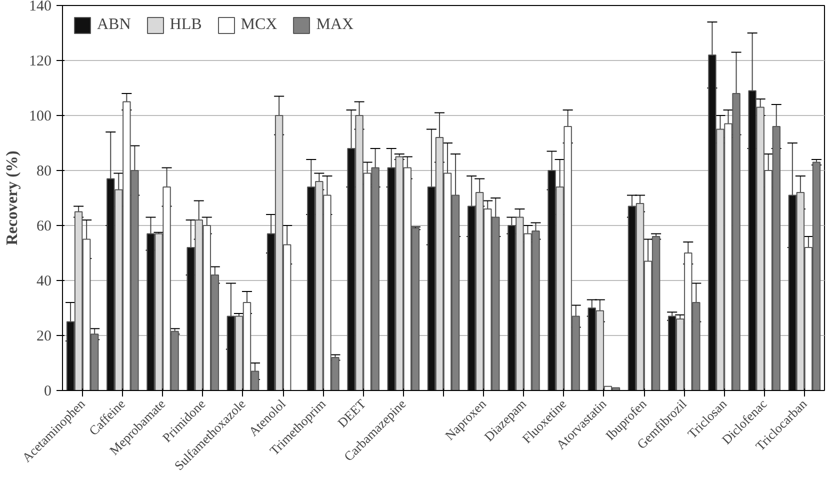 The height and width of the screenshot is (481, 829). Describe the element at coordinates (186, 25) in the screenshot. I see `legend-label: HLB` at that location.